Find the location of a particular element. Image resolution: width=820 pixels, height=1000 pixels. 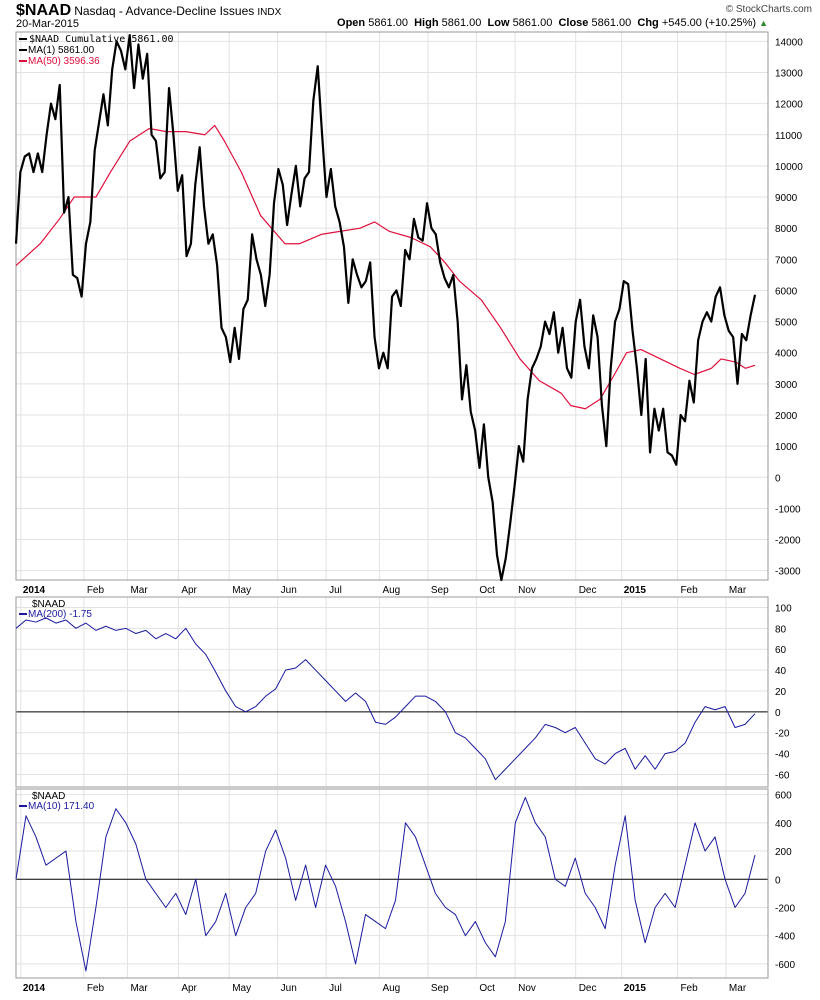

y-tick-label: -3000 is located at coordinates (788, 572).